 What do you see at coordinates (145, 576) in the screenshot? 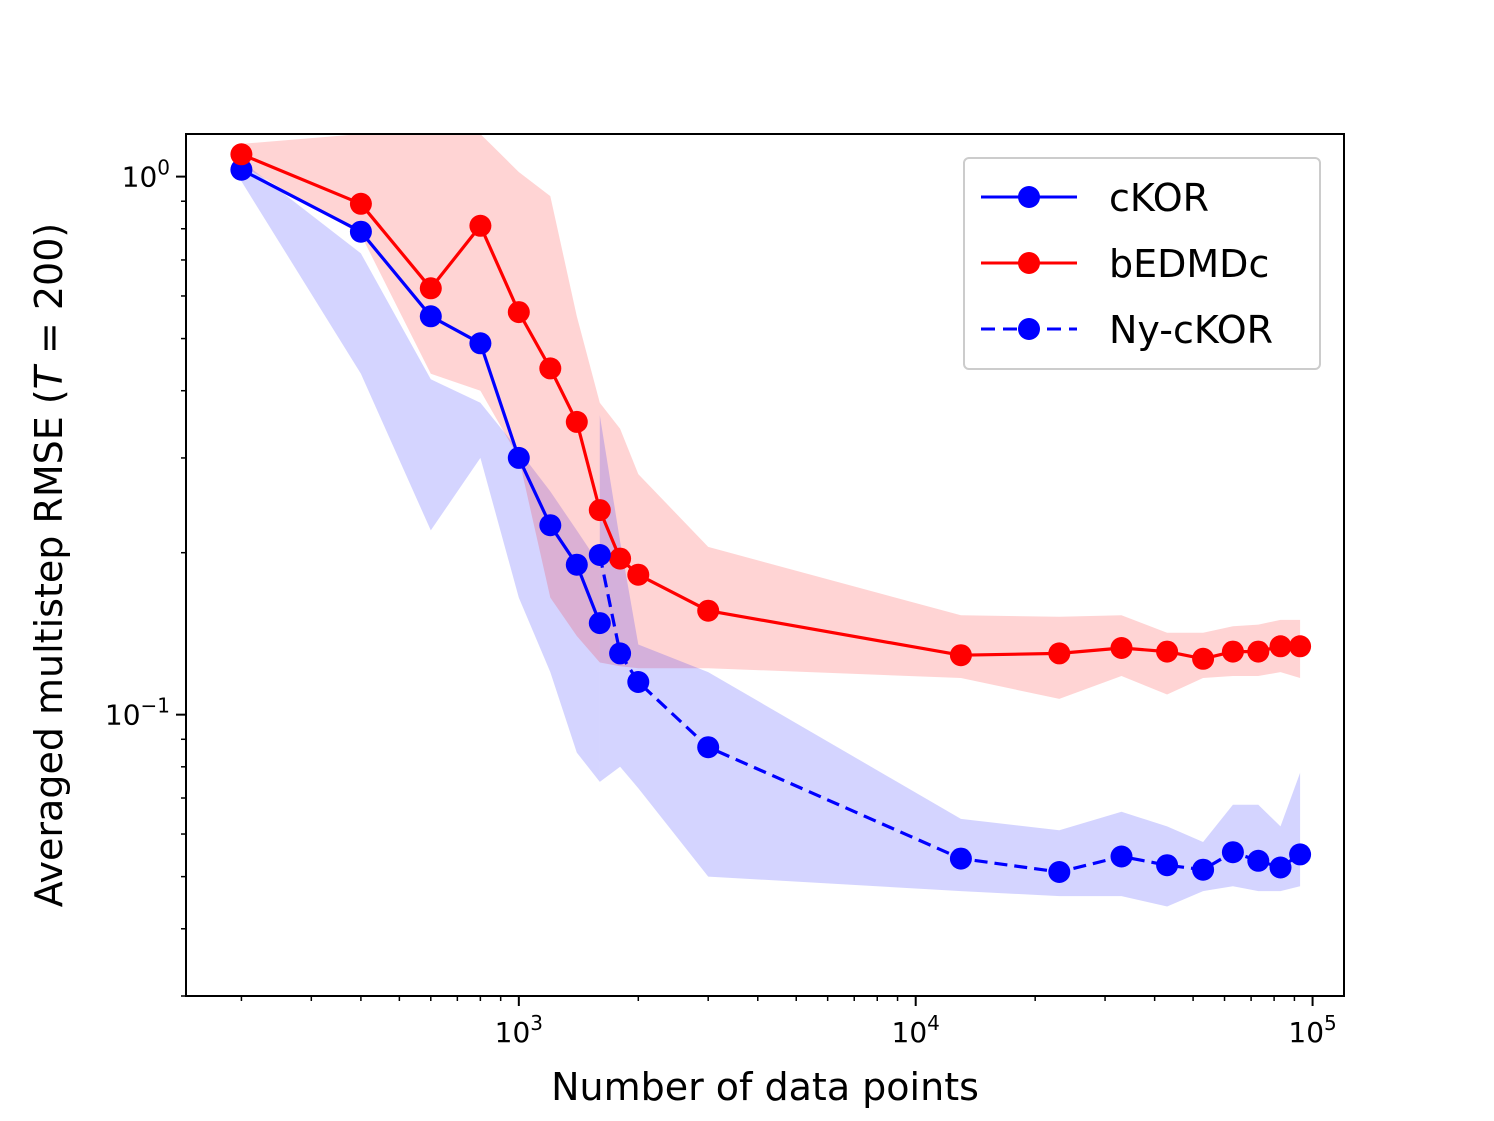
I see `y-axis-ticks: 10⁰ 10⁻¹` at bounding box center [145, 576].